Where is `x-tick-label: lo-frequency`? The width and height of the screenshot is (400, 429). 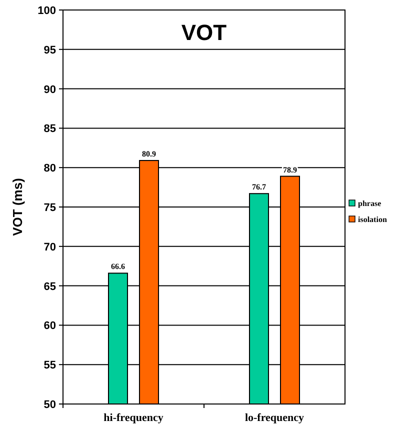 x-tick-label: lo-frequency is located at coordinates (274, 418).